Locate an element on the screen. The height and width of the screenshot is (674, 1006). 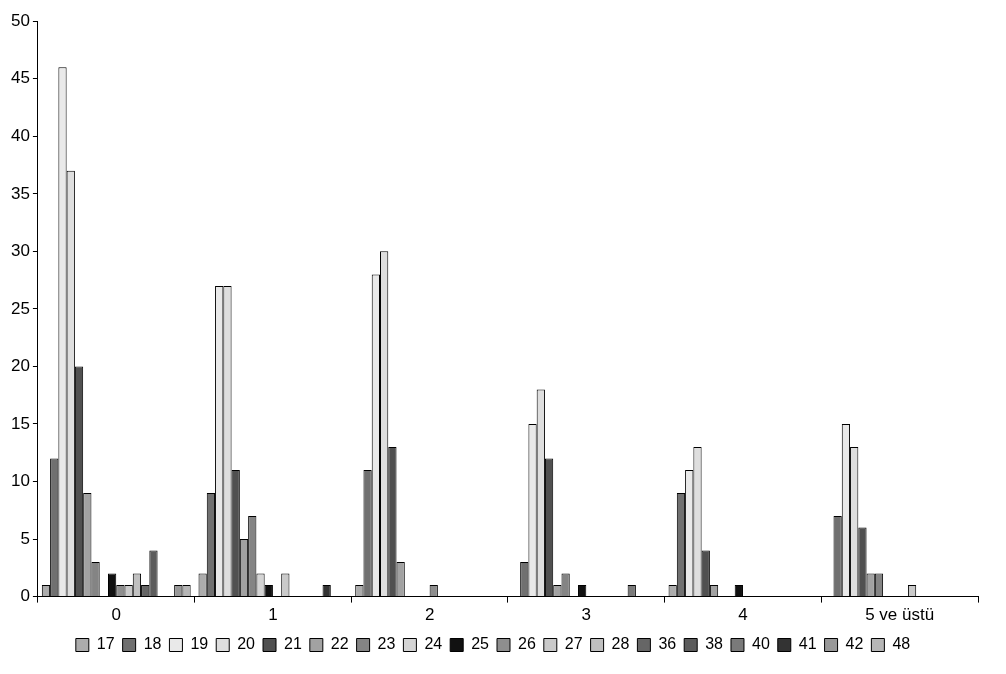
y-tick-label: 0 is located at coordinates (25, 596).